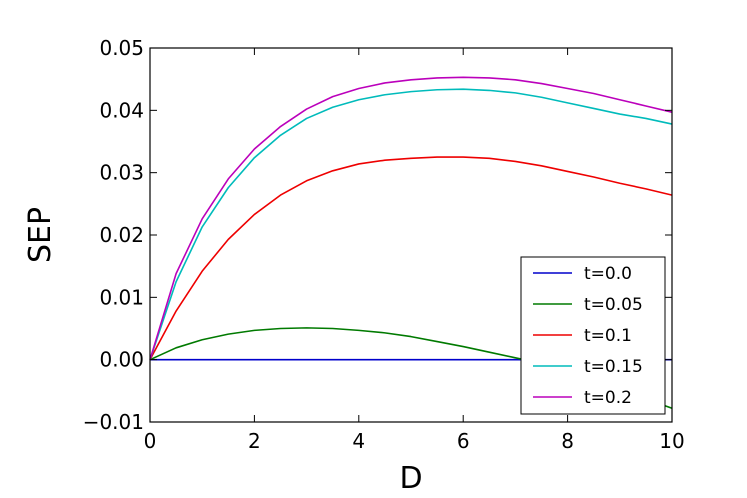 The height and width of the screenshot is (498, 747). Describe the element at coordinates (463, 441) in the screenshot. I see `x-tick-label: 6` at that location.